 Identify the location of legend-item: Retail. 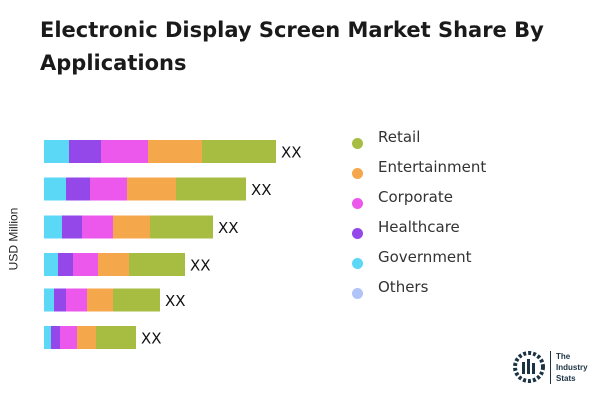
(419, 143).